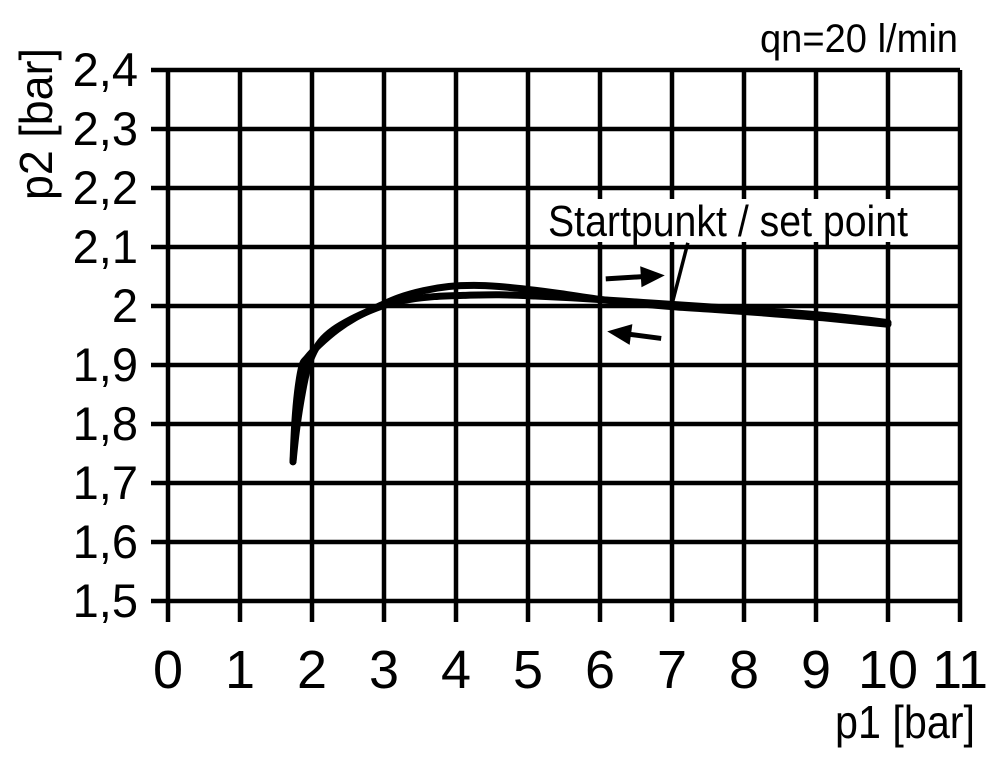  Describe the element at coordinates (859, 39) in the screenshot. I see `flow-rate-label: qn=20 l/min` at that location.